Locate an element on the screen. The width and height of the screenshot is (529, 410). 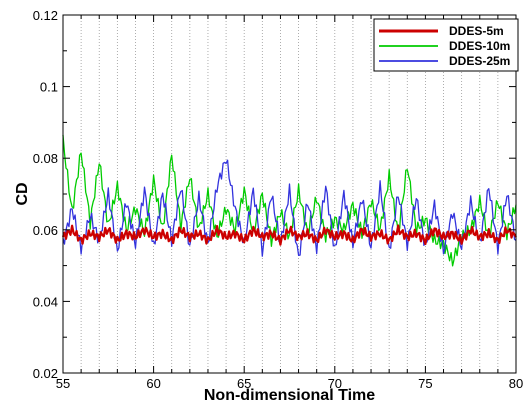
series-line-ddes-5m is located at coordinates (289, 235).